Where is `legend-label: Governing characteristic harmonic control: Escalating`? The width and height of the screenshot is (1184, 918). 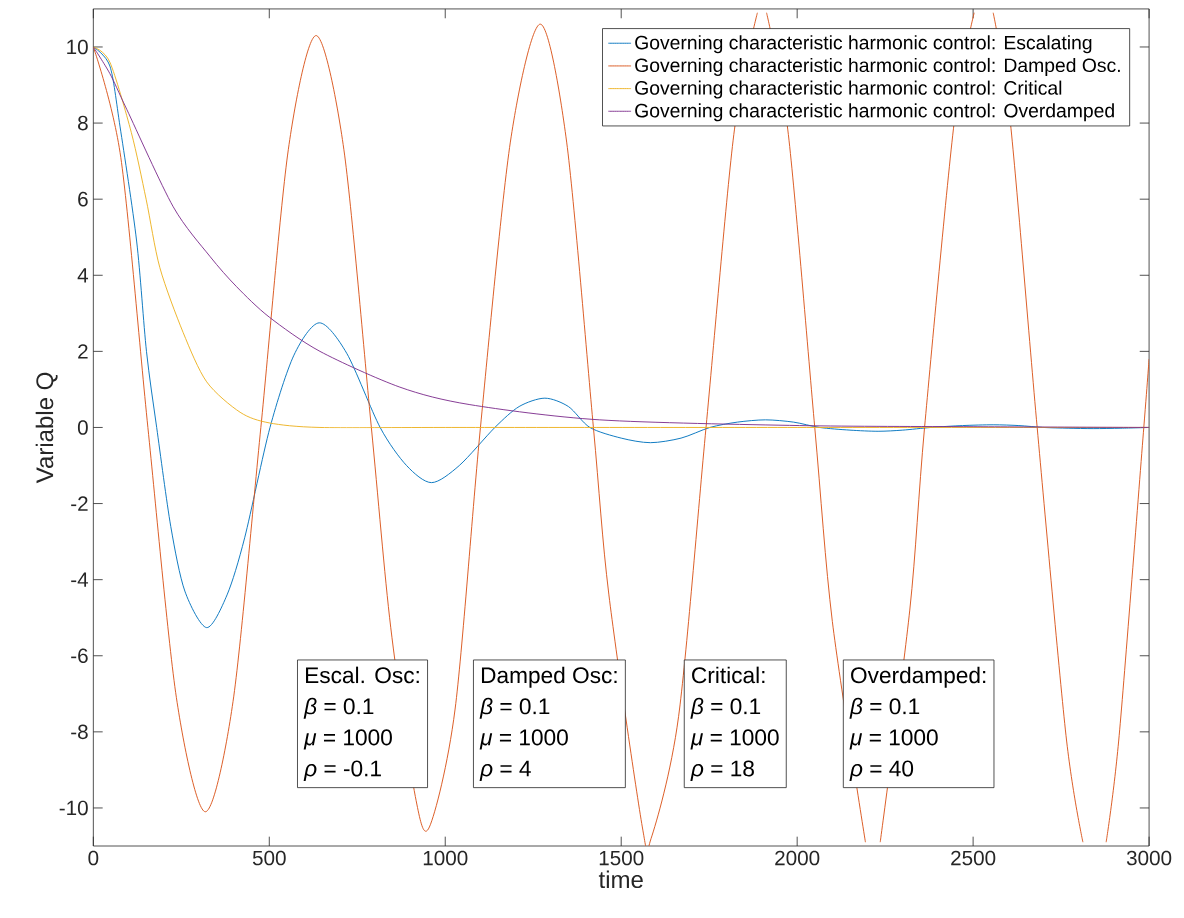
legend-label: Governing characteristic harmonic control: Escalating is located at coordinates (863, 44).